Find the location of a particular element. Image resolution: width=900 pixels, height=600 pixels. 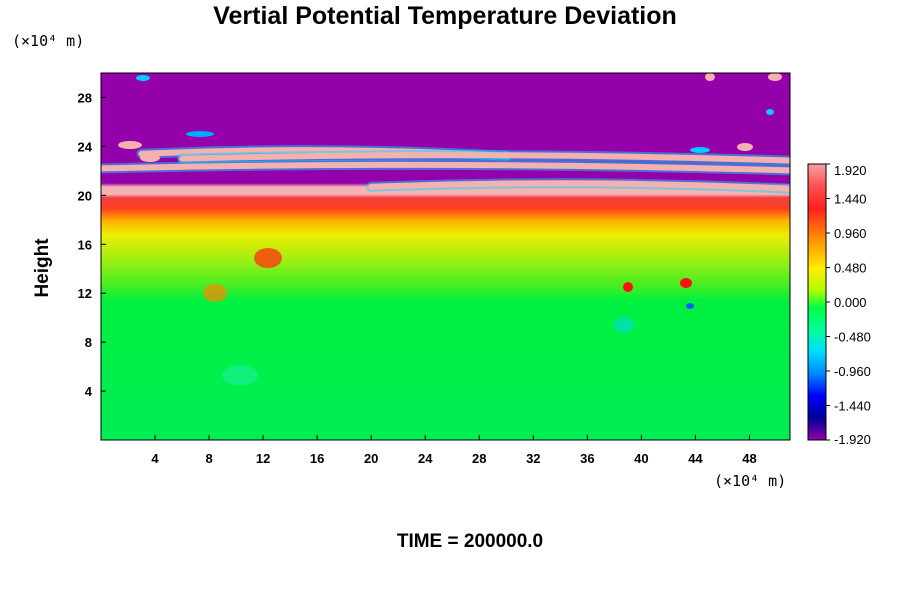

time-label: TIME = 200000.0 is located at coordinates (470, 541).